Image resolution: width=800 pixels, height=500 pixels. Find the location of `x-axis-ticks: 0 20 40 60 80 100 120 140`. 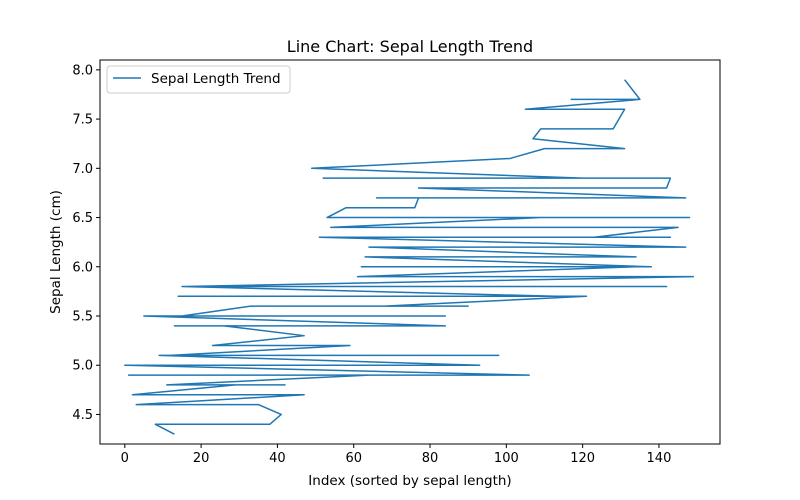

x-axis-ticks: 0 20 40 60 80 100 120 140 is located at coordinates (396, 455).